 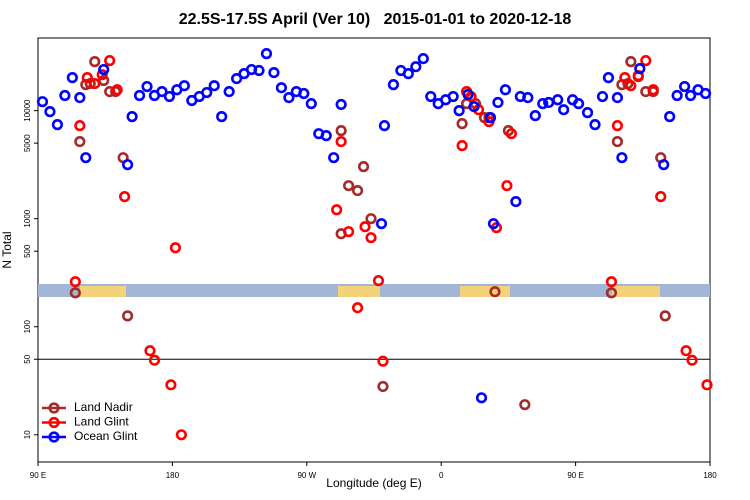 What do you see at coordinates (27, 143) in the screenshot?
I see `y-tick-label: 5000` at bounding box center [27, 143].